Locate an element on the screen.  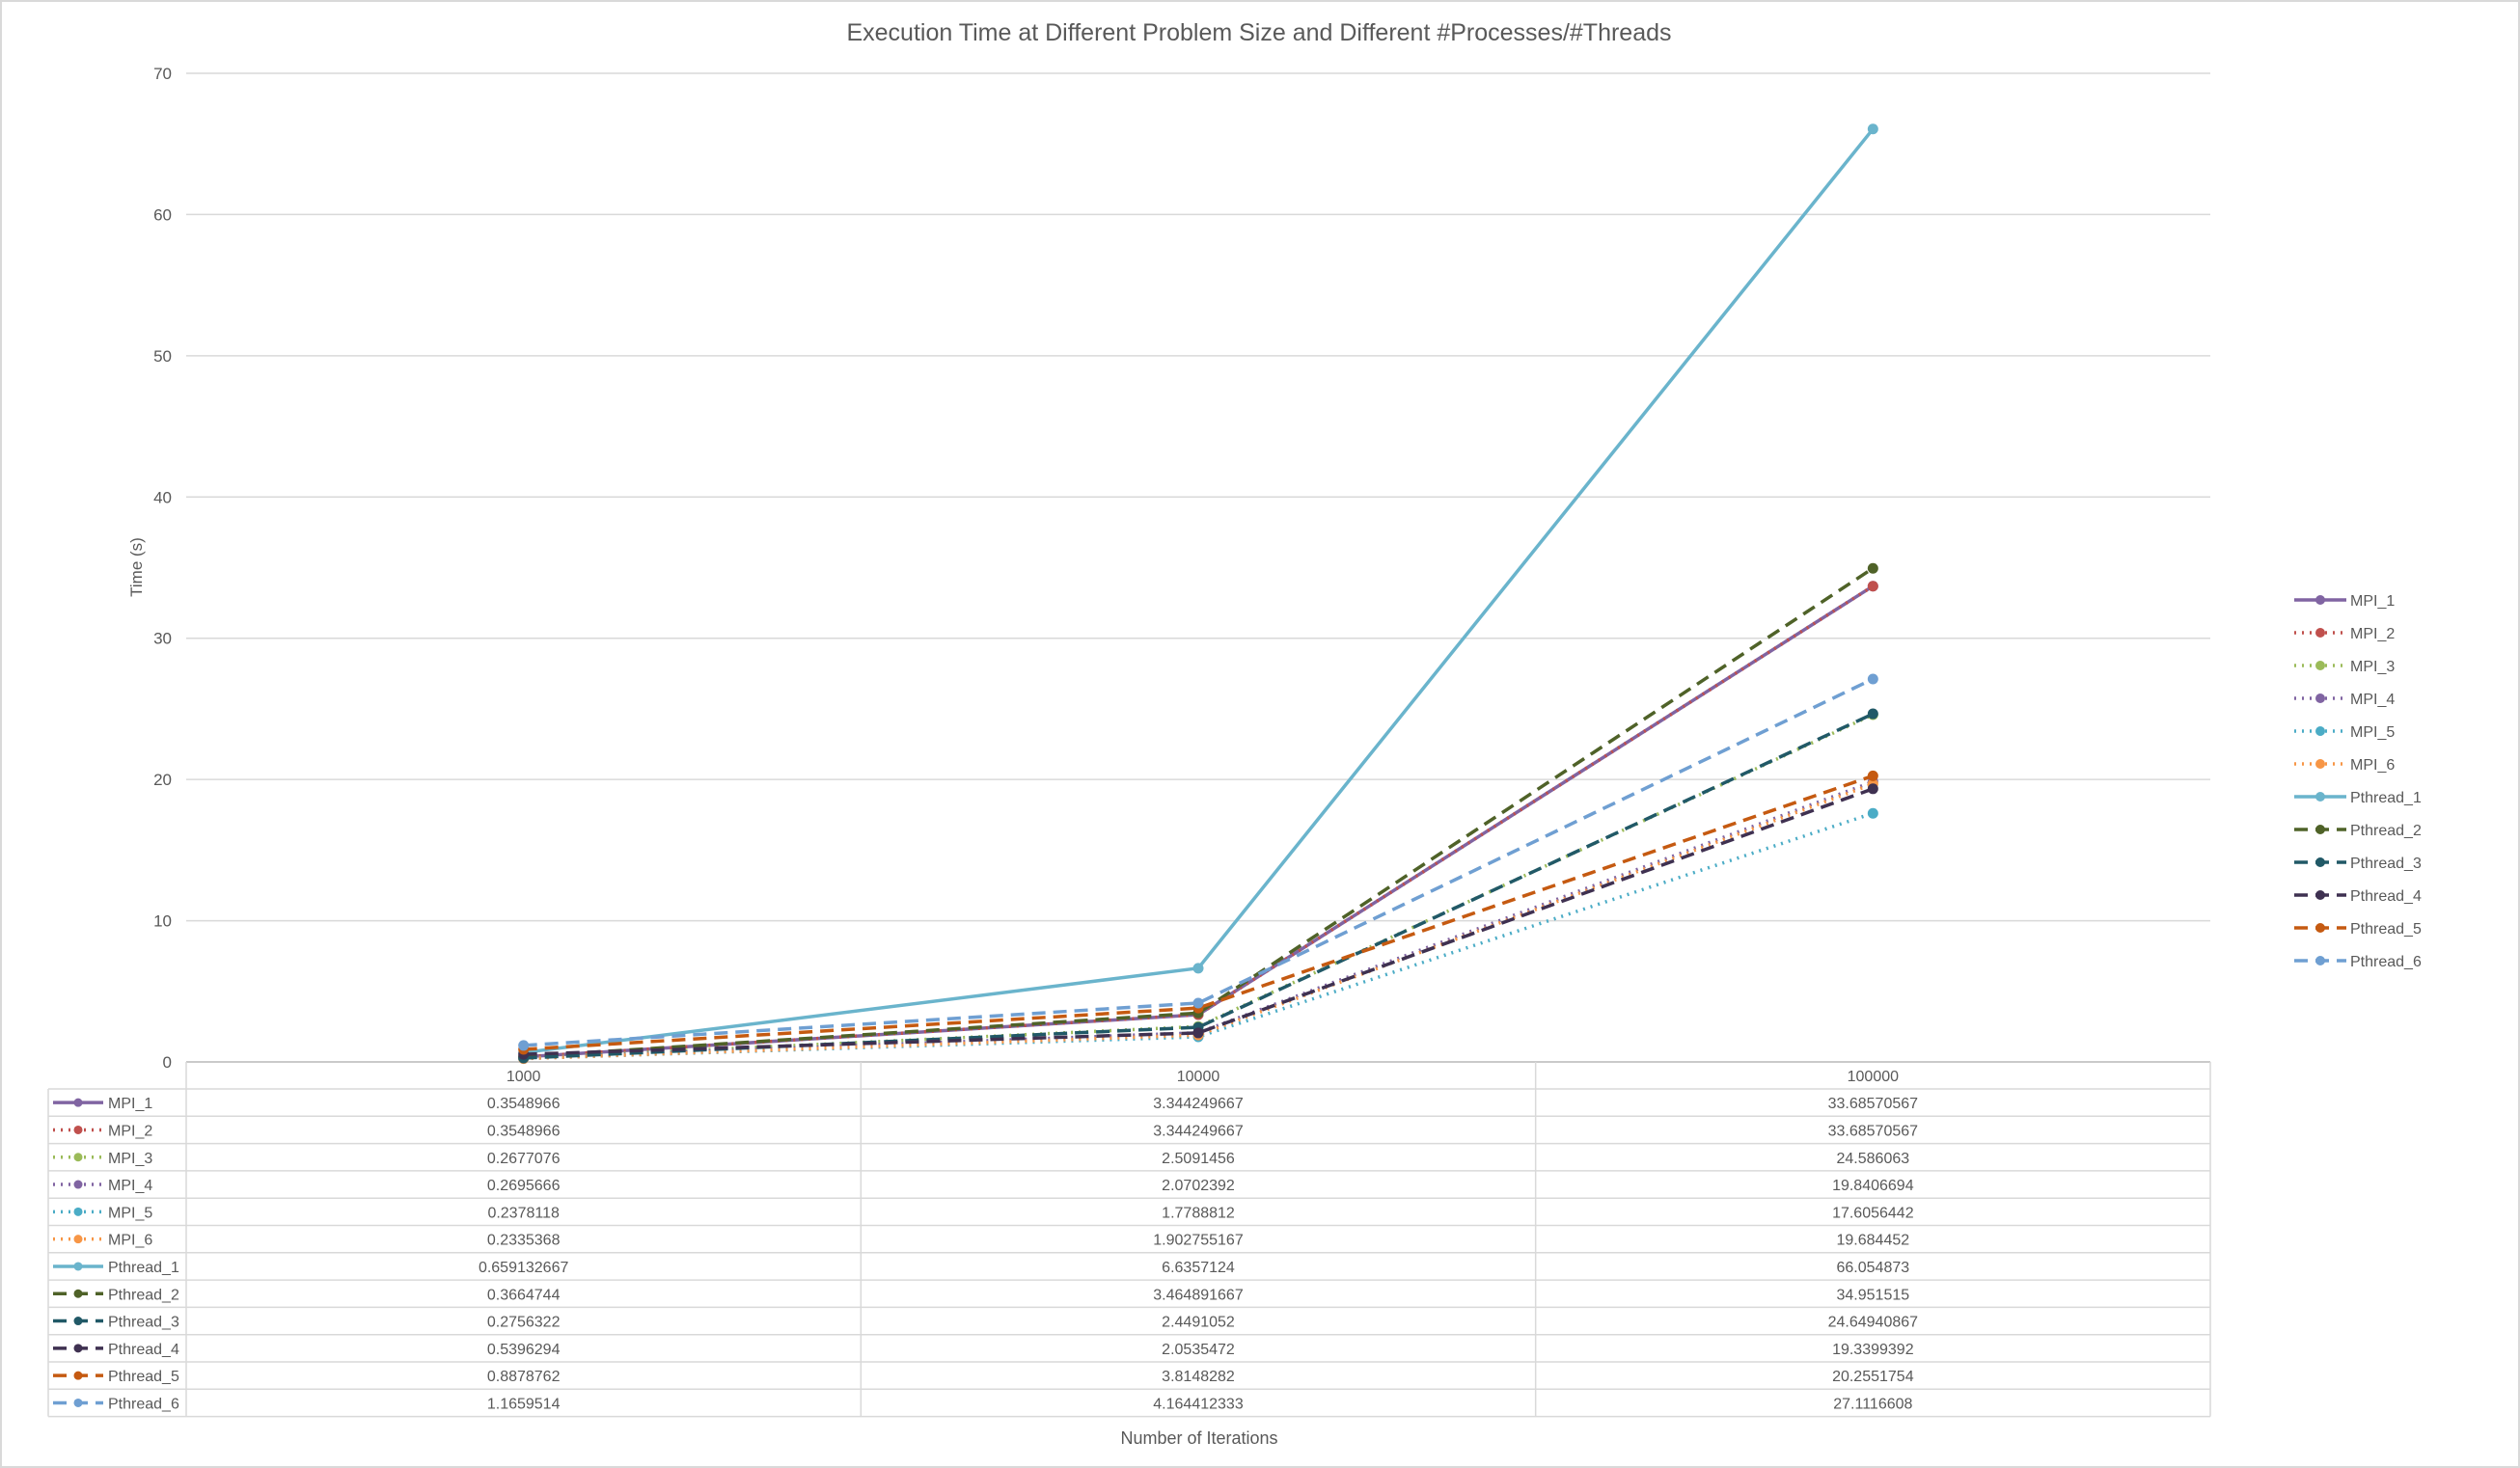
table-cell-value: 0.8878762 is located at coordinates (524, 1377).